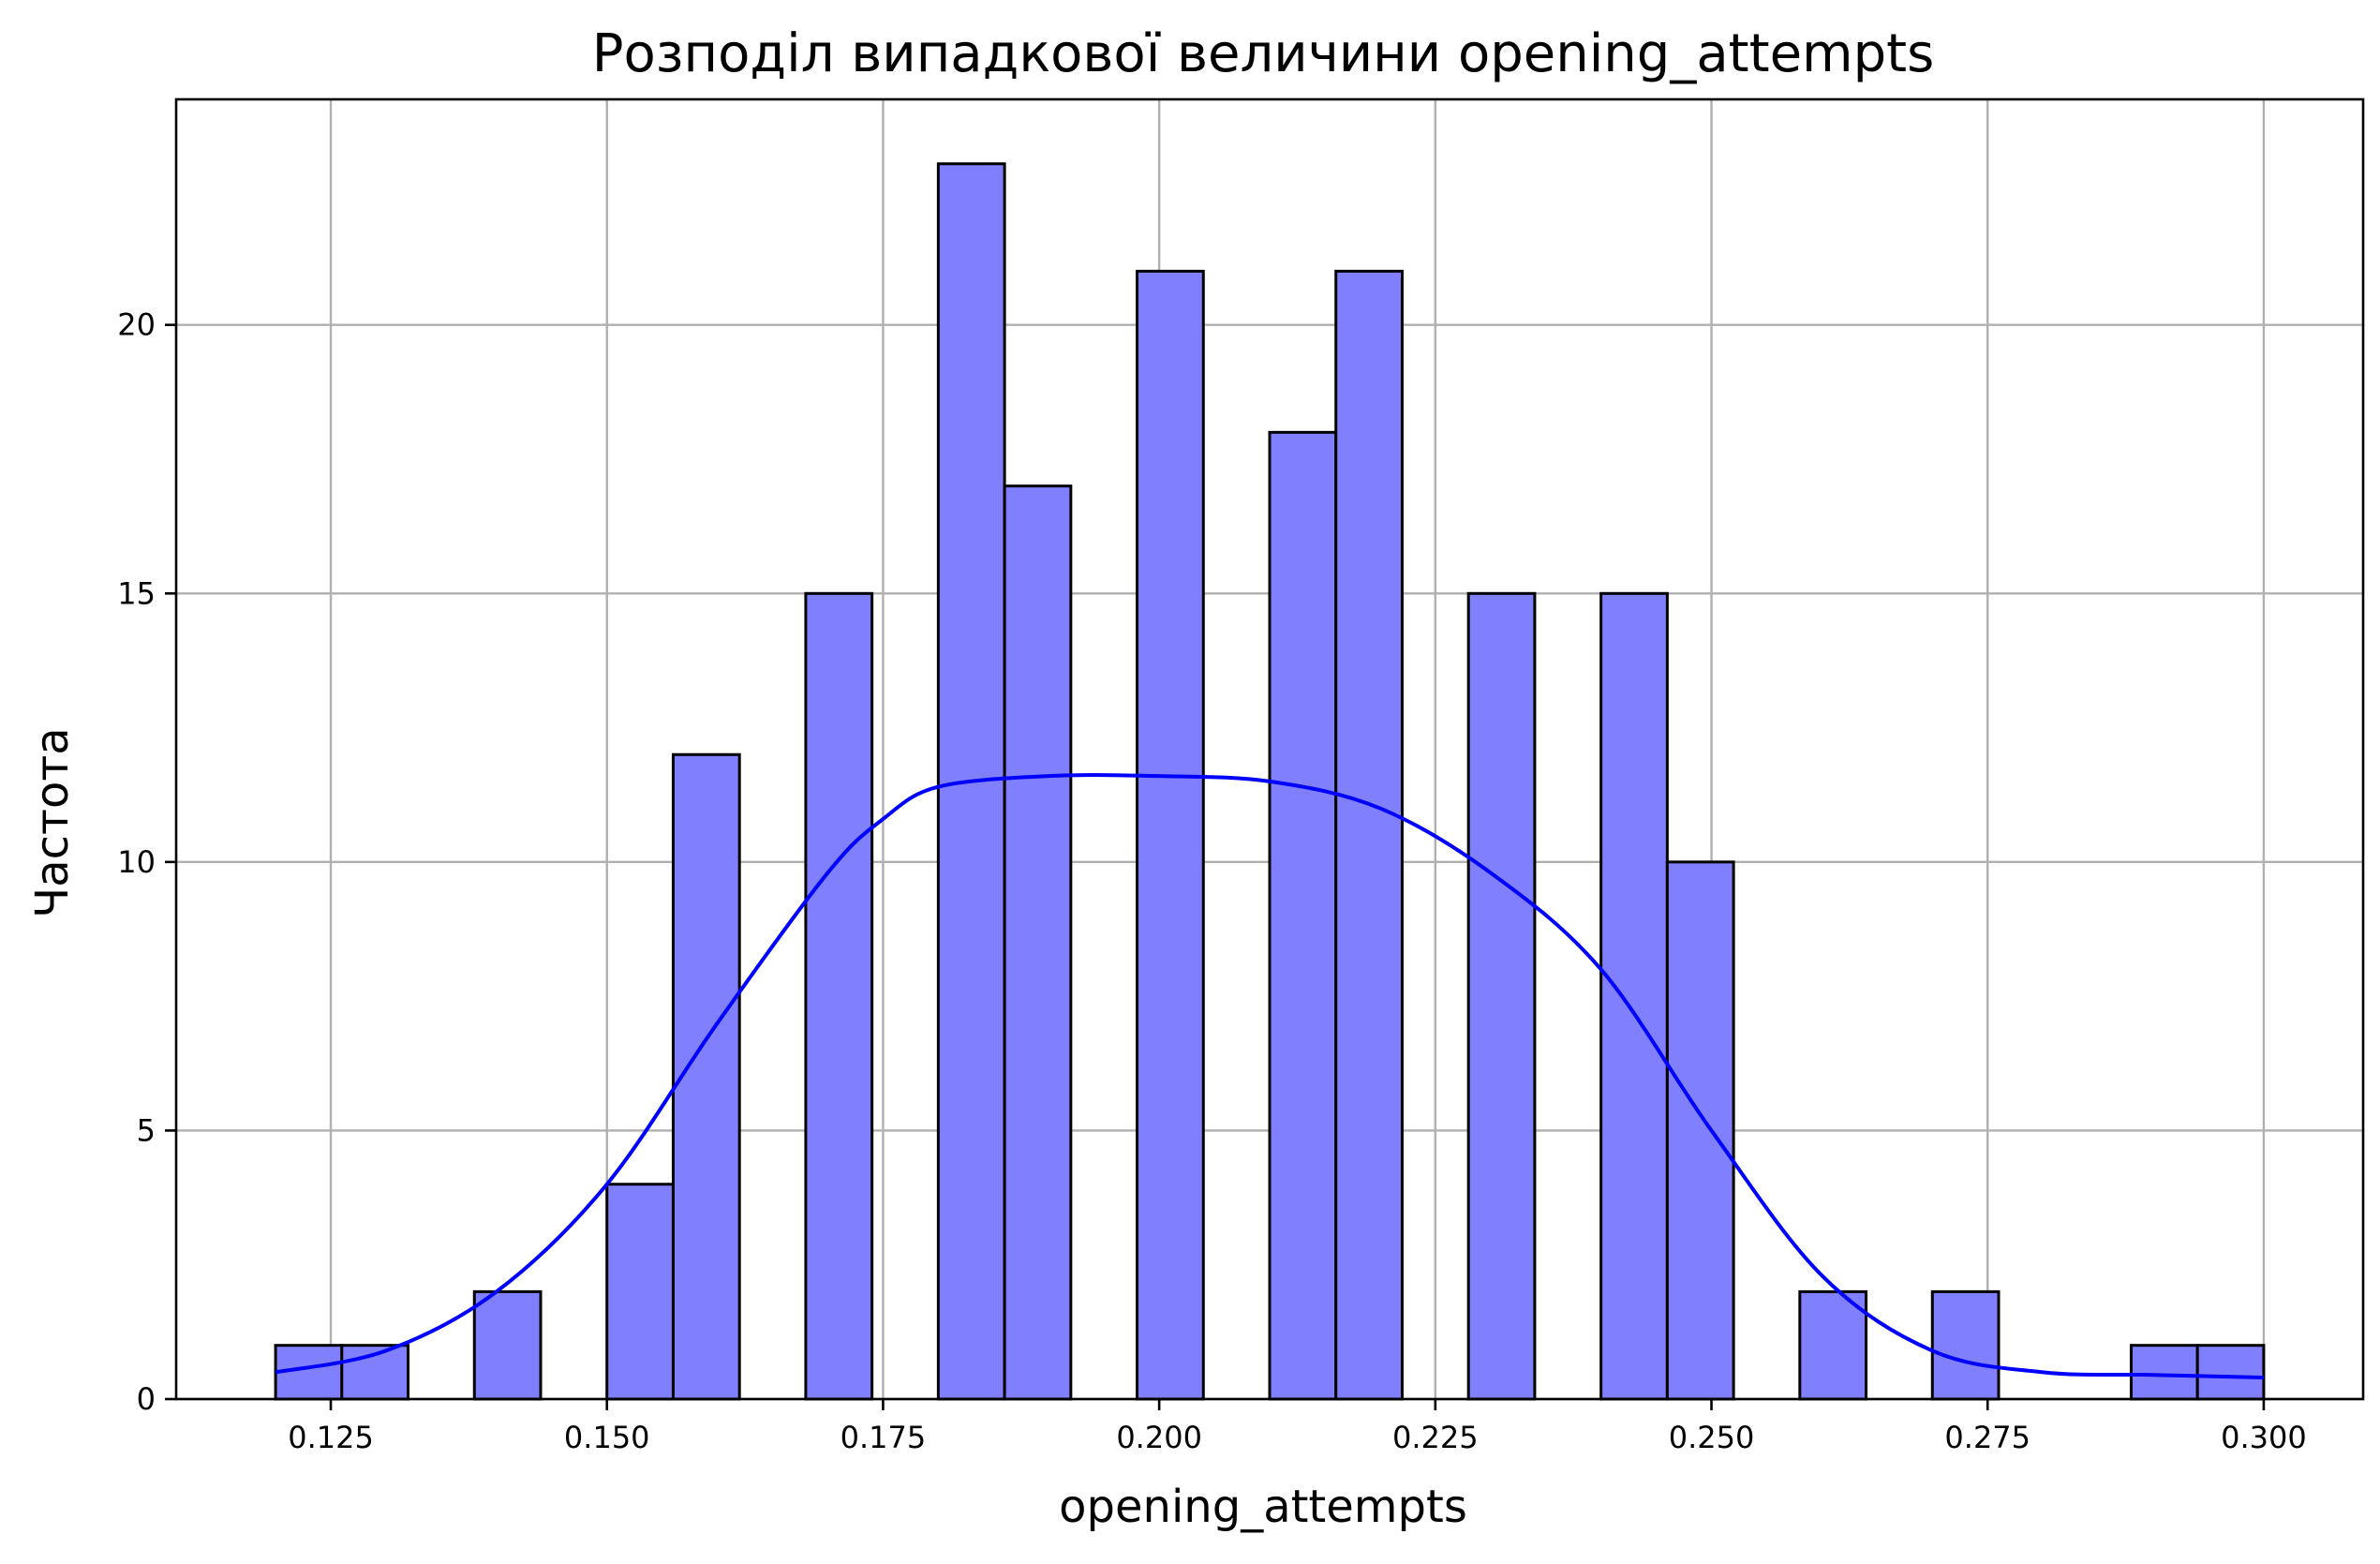 Image resolution: width=2380 pixels, height=1564 pixels. What do you see at coordinates (136, 325) in the screenshot?
I see `y-tick-label-4: 20` at bounding box center [136, 325].